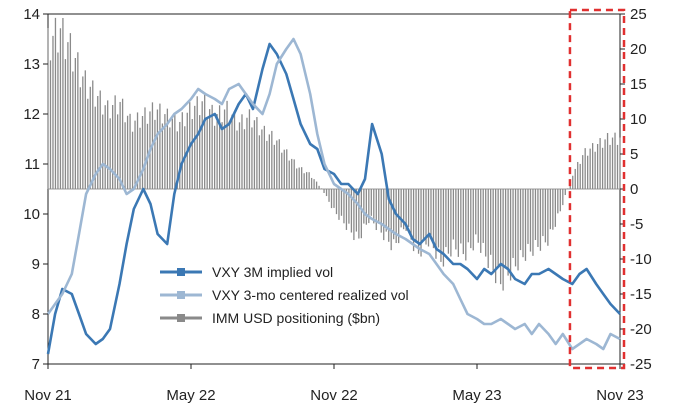 The height and width of the screenshot is (418, 674). I want to click on legend-label: VXY 3-mo centered realized vol, so click(310, 295).